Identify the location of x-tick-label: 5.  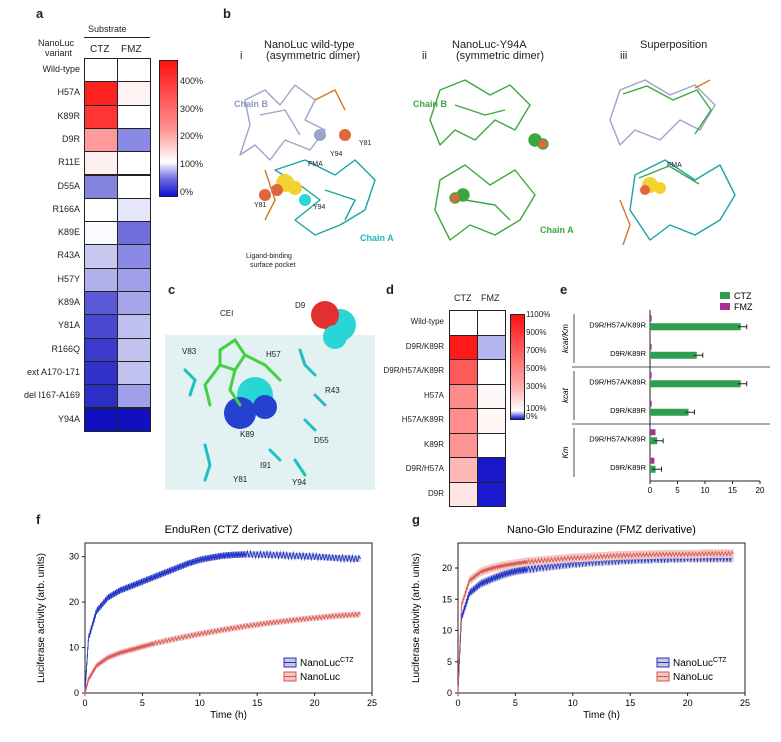
(515, 703).